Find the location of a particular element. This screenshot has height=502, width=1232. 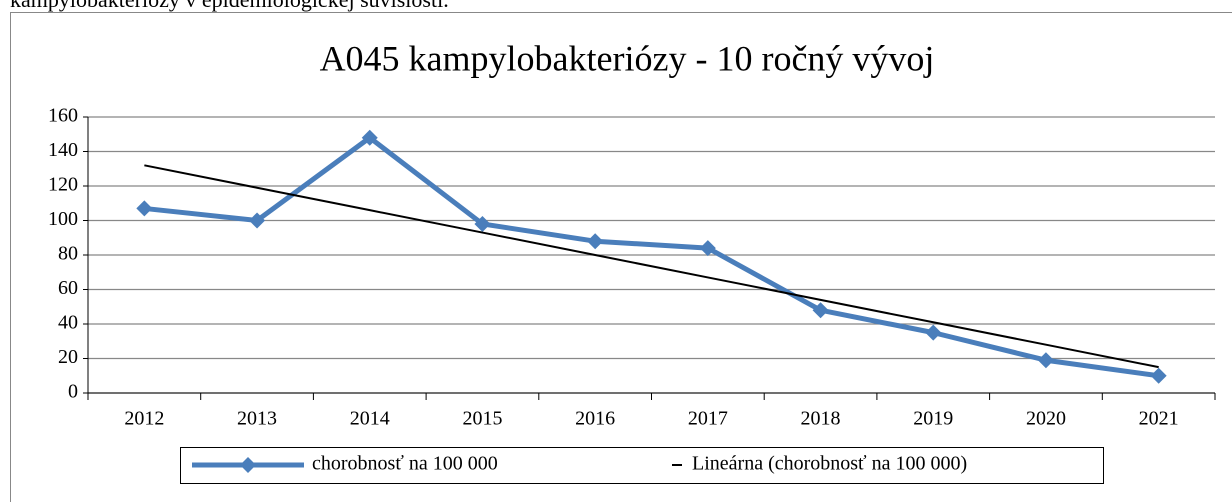

y-tick-label: 140 is located at coordinates (63, 150).